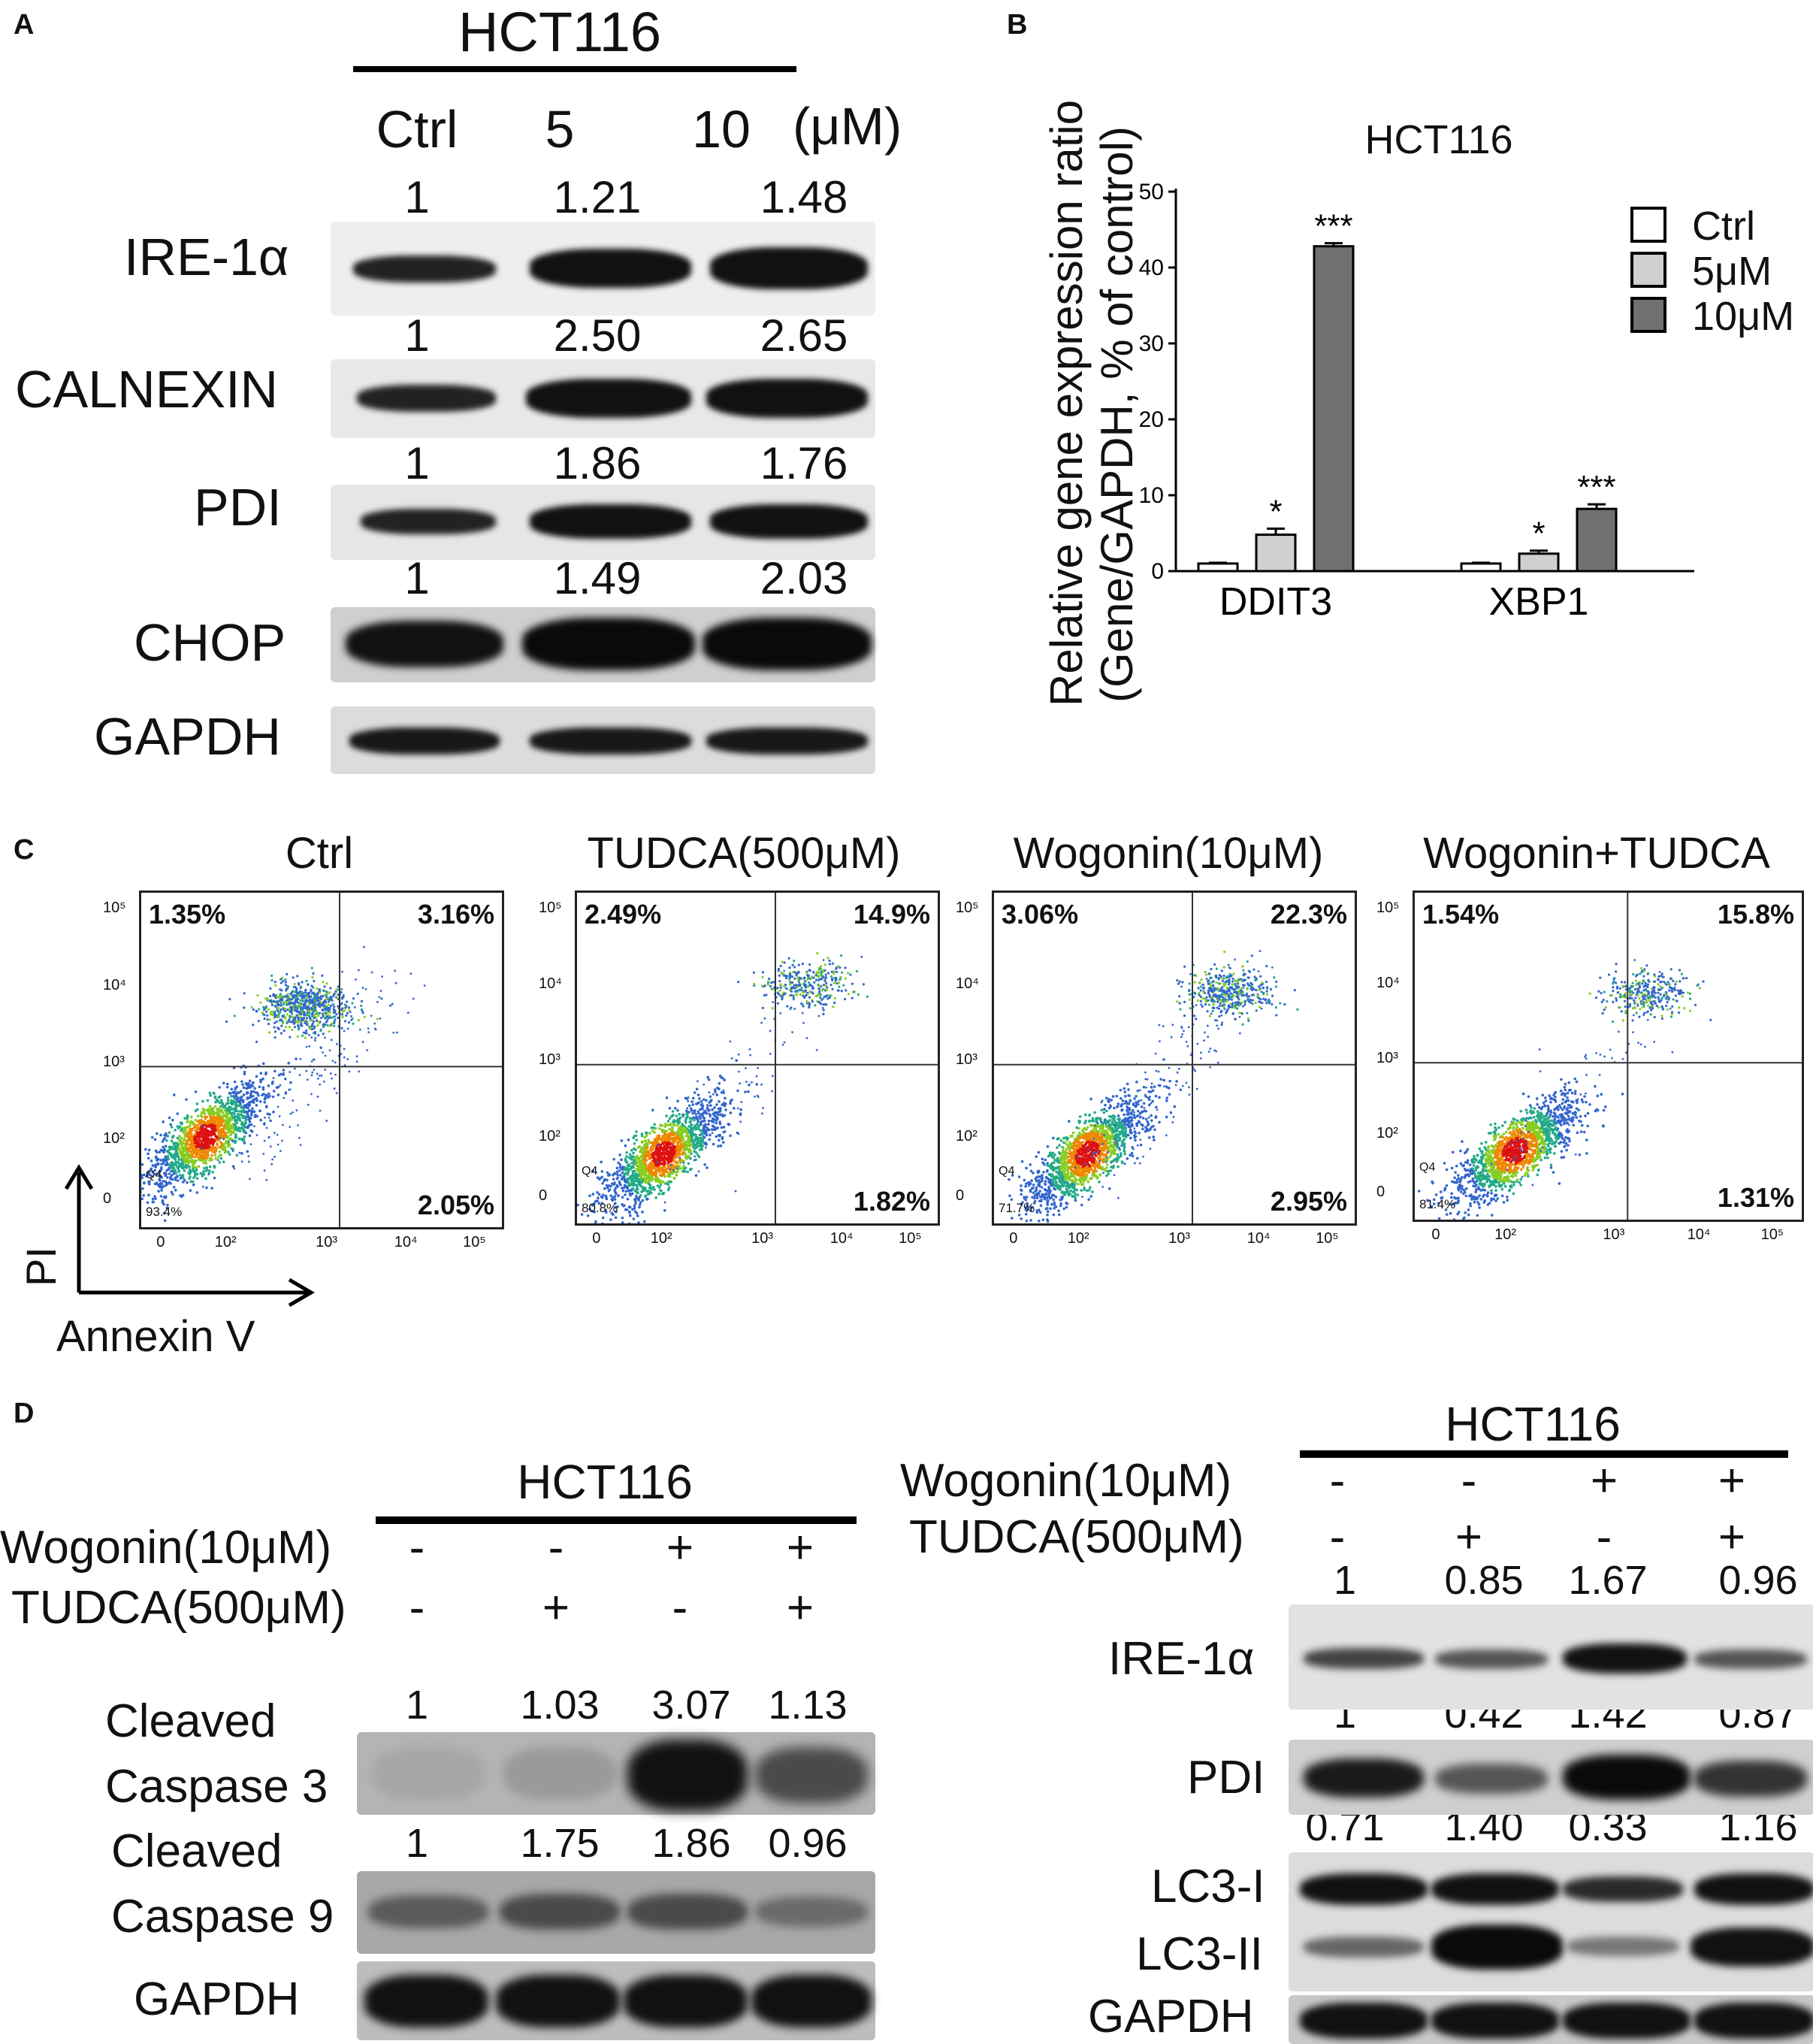  I want to click on panel-a-ire1a-value: 1.48, so click(804, 197).